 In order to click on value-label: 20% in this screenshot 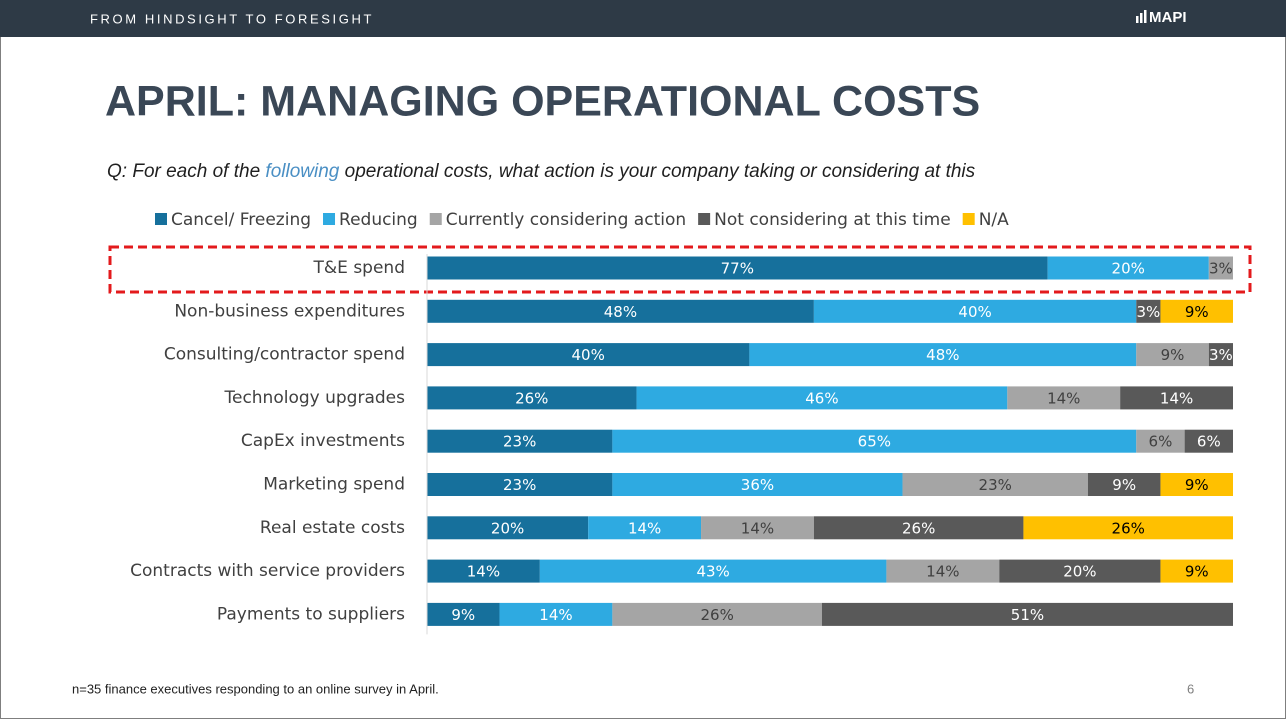, I will do `click(1079, 572)`.